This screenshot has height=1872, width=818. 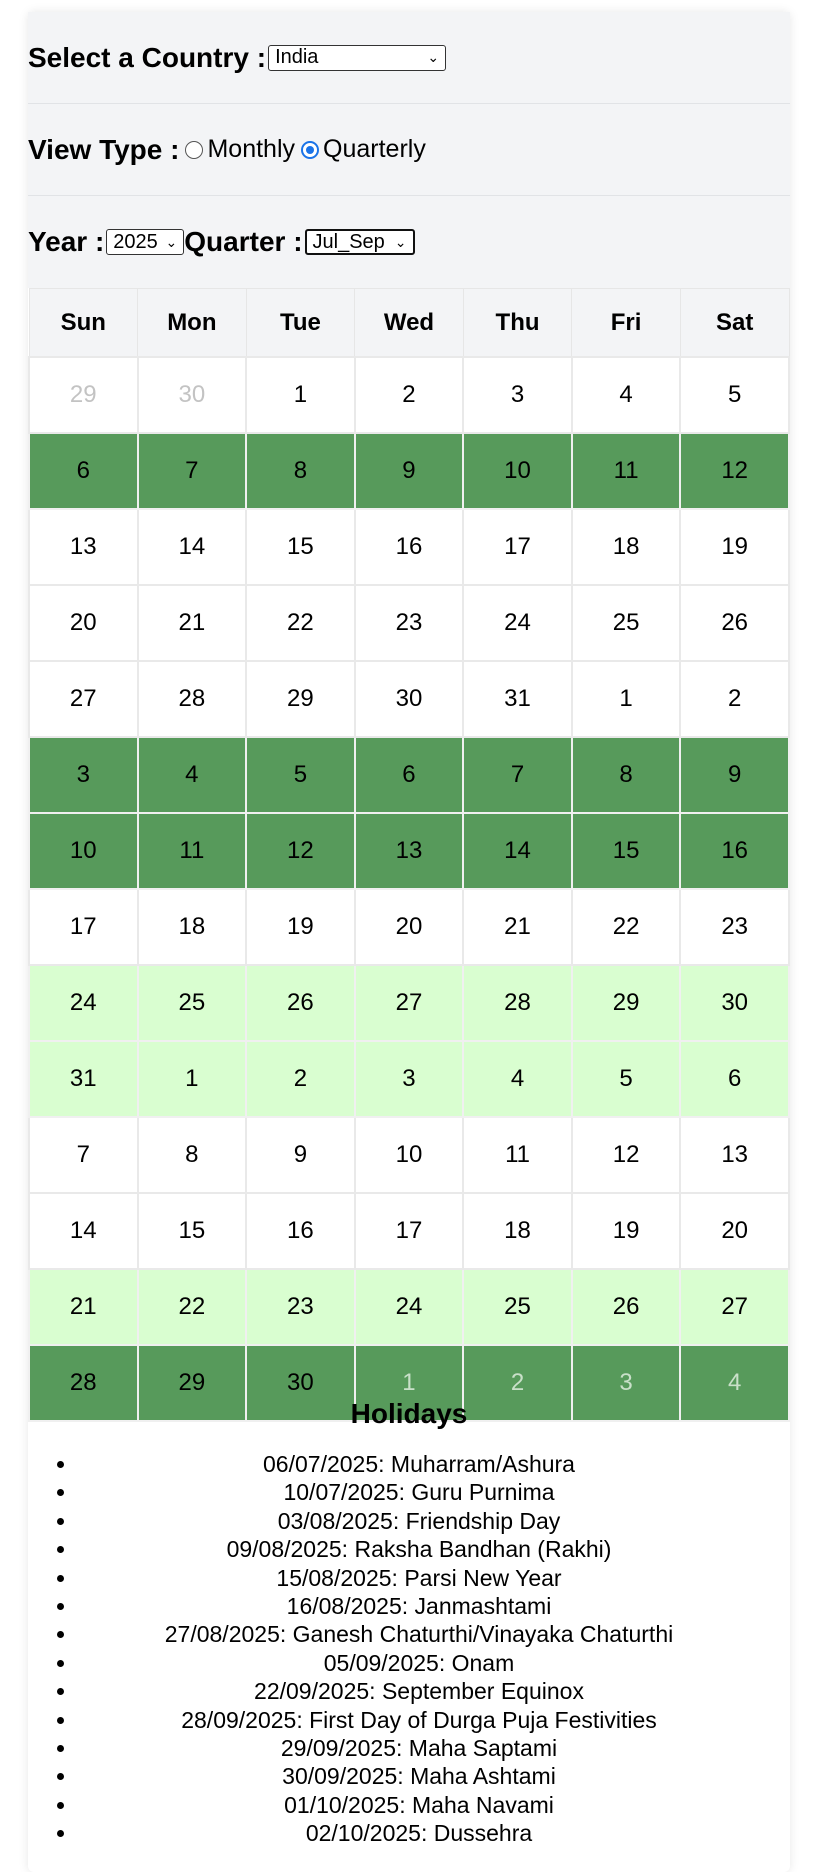 What do you see at coordinates (310, 149) in the screenshot?
I see `quarterly-radio` at bounding box center [310, 149].